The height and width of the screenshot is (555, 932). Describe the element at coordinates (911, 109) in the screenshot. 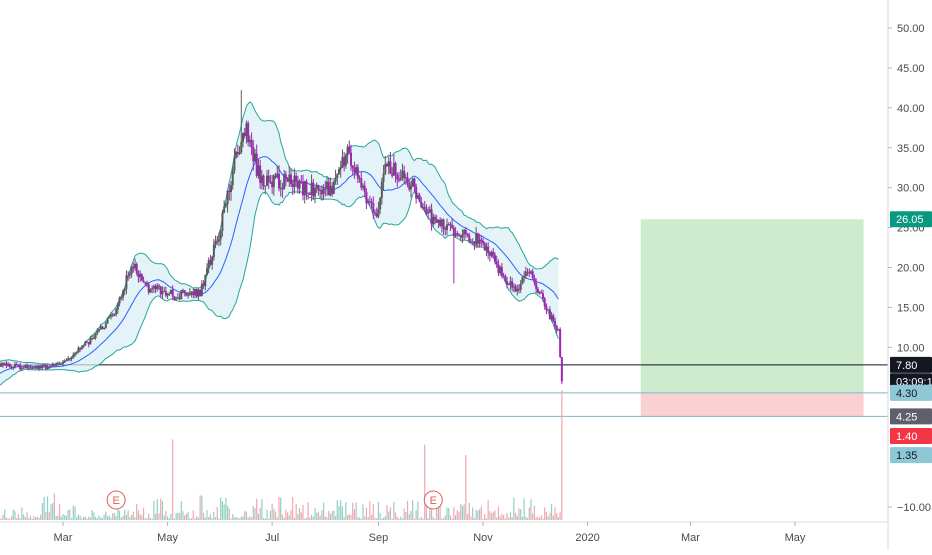

I see `y-tick-label: 40.00` at that location.